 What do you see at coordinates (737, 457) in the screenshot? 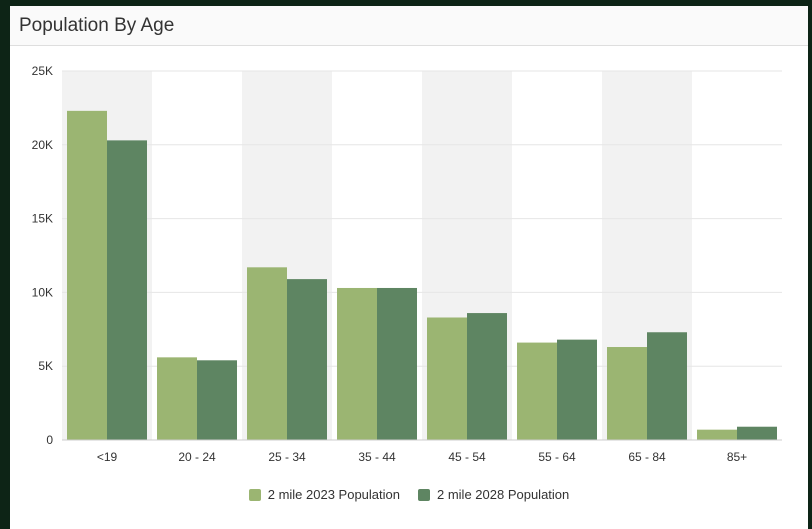
I see `x-tick-label: 85+` at bounding box center [737, 457].